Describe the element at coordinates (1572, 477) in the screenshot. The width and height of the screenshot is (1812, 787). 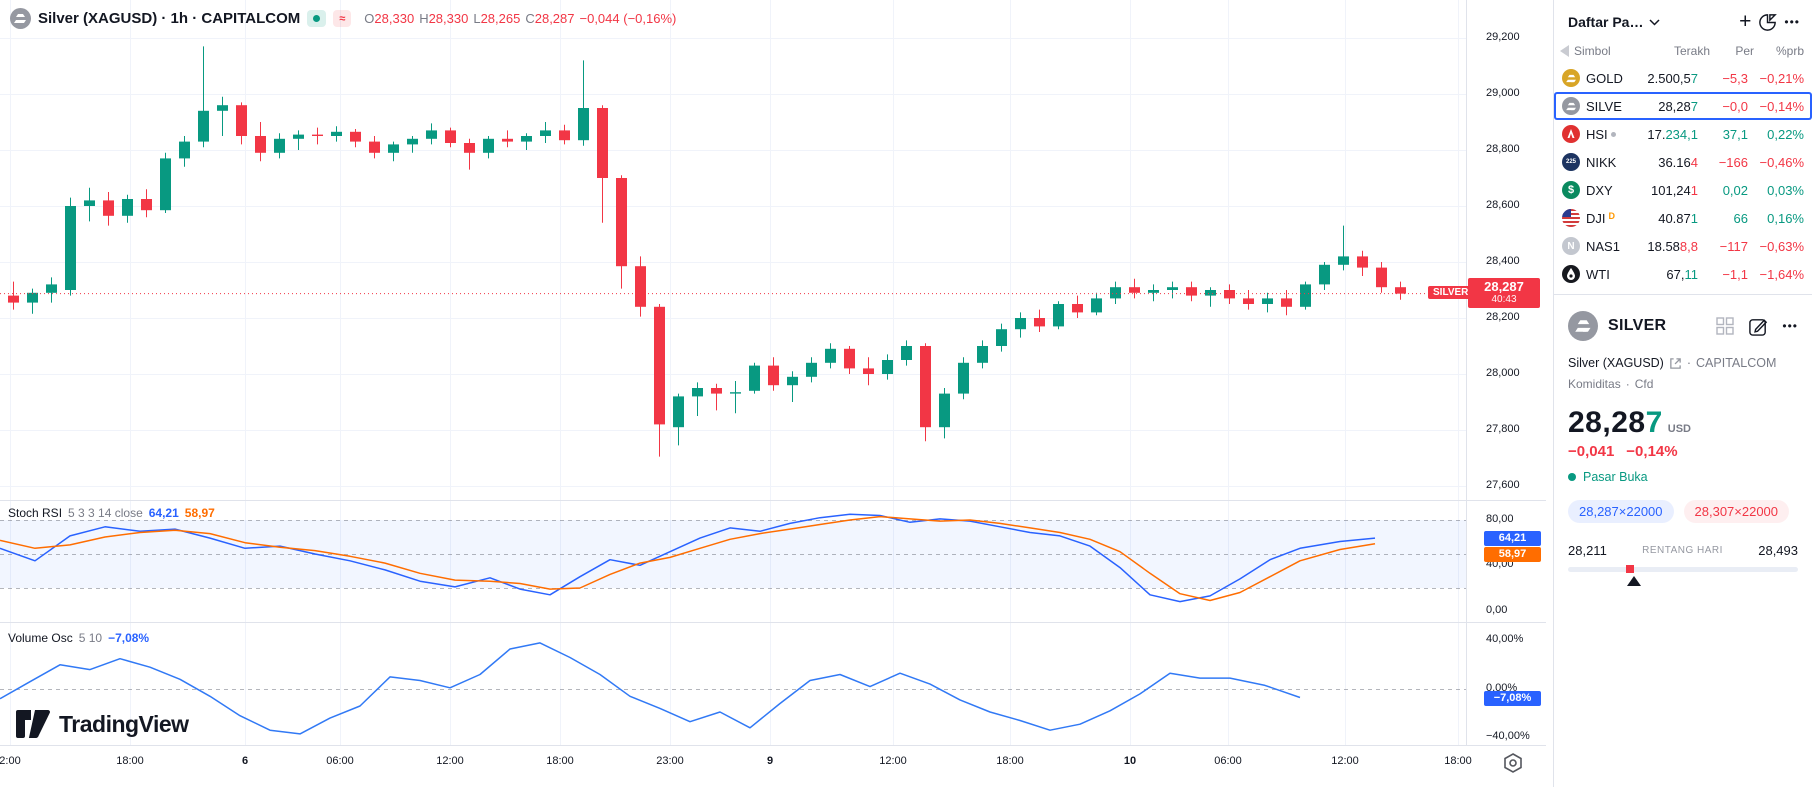
I see `market-open-dot-icon` at that location.